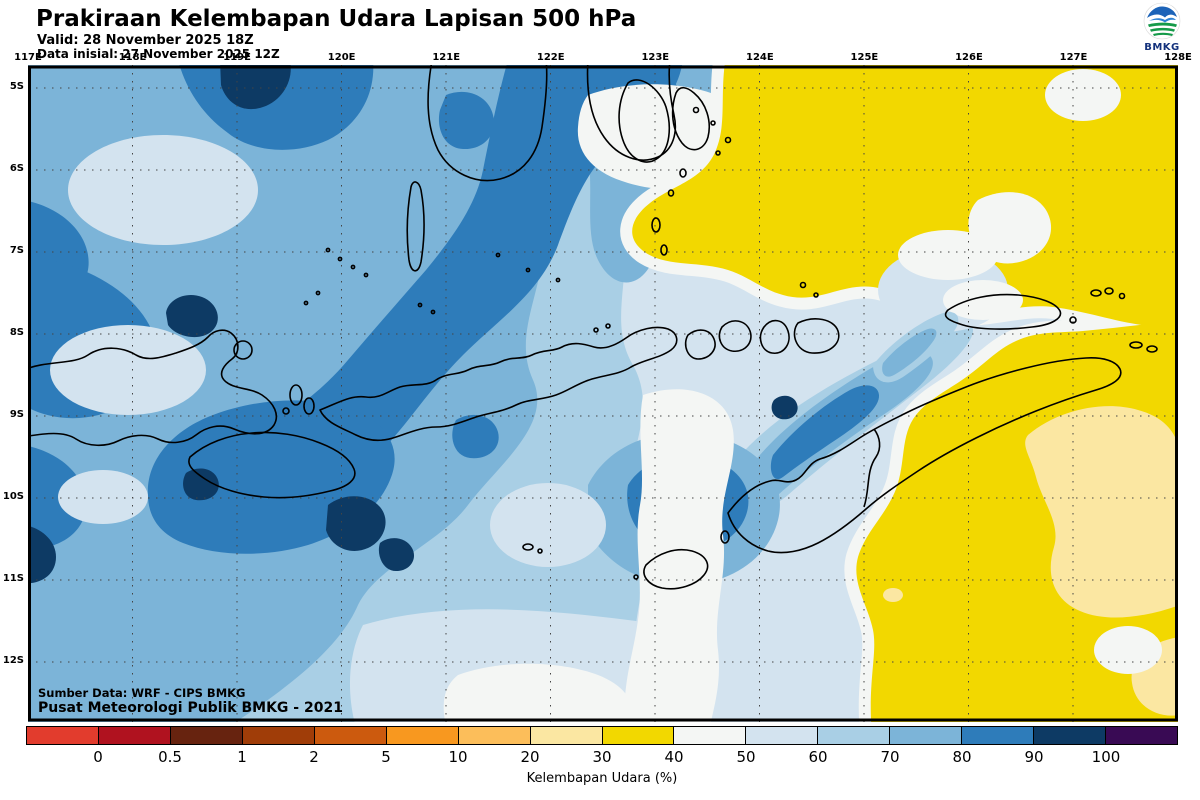 The height and width of the screenshot is (800, 1200). Describe the element at coordinates (13, 578) in the screenshot. I see `lat-axis-label: 11S` at that location.